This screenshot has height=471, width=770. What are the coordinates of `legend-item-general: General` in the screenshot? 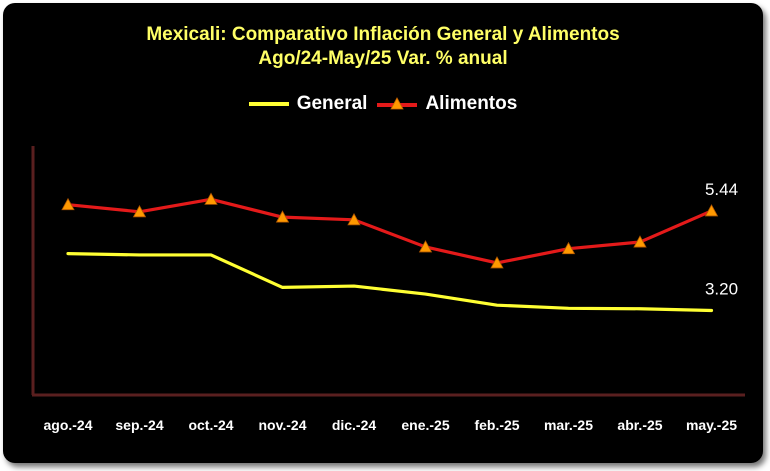 It's located at (308, 104).